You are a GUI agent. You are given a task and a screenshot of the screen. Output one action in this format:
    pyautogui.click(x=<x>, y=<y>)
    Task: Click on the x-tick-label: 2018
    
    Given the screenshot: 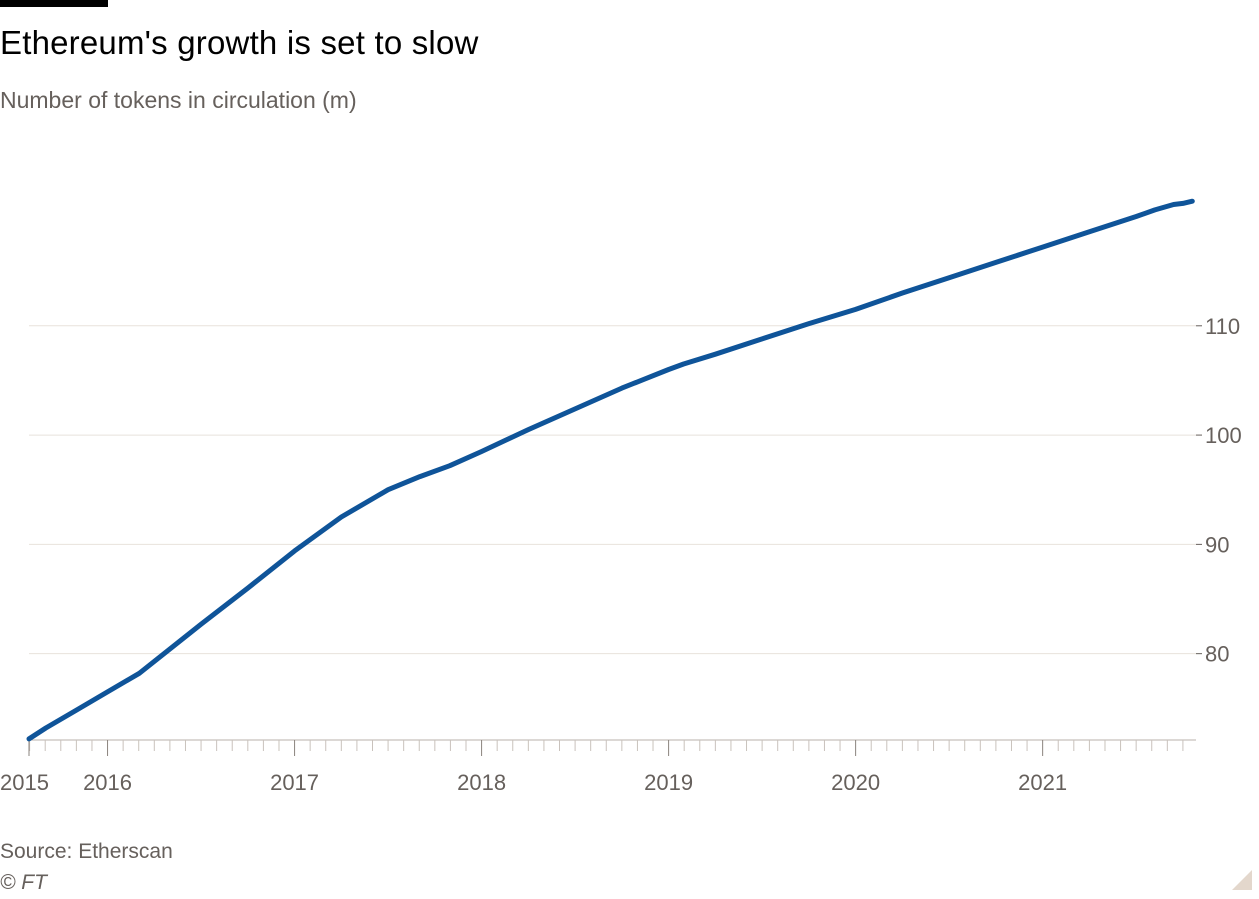 What is the action you would take?
    pyautogui.click(x=481, y=782)
    